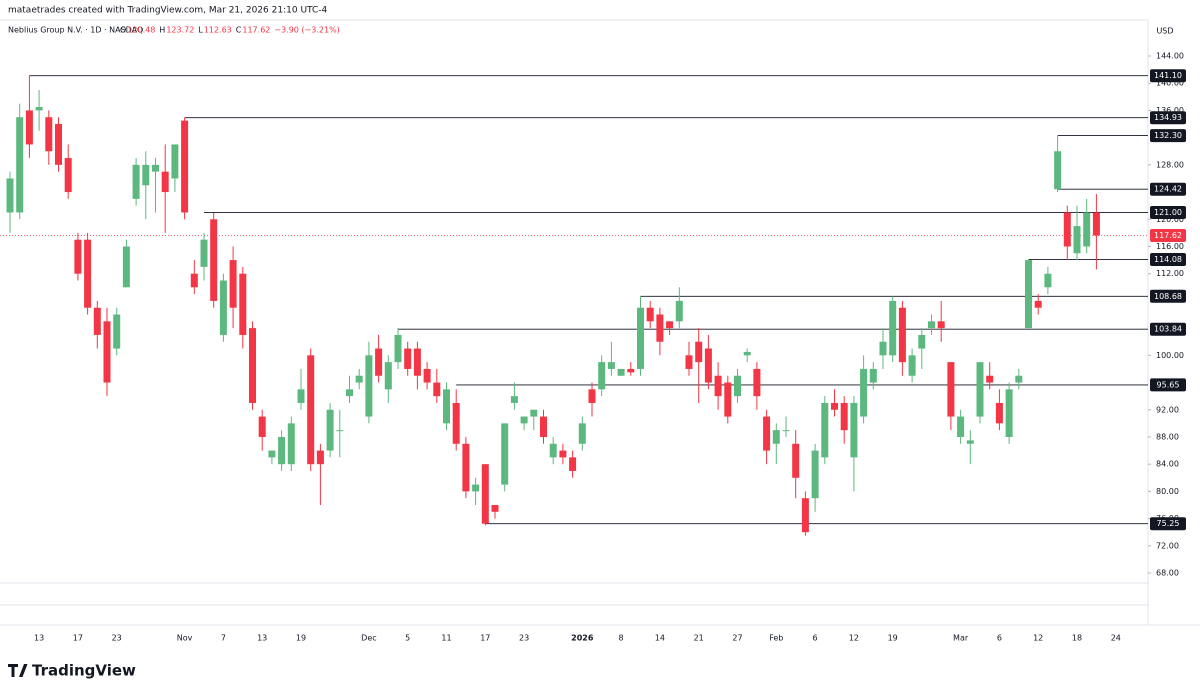 The image size is (1200, 691). I want to click on x-tick-label: 2026, so click(582, 638).